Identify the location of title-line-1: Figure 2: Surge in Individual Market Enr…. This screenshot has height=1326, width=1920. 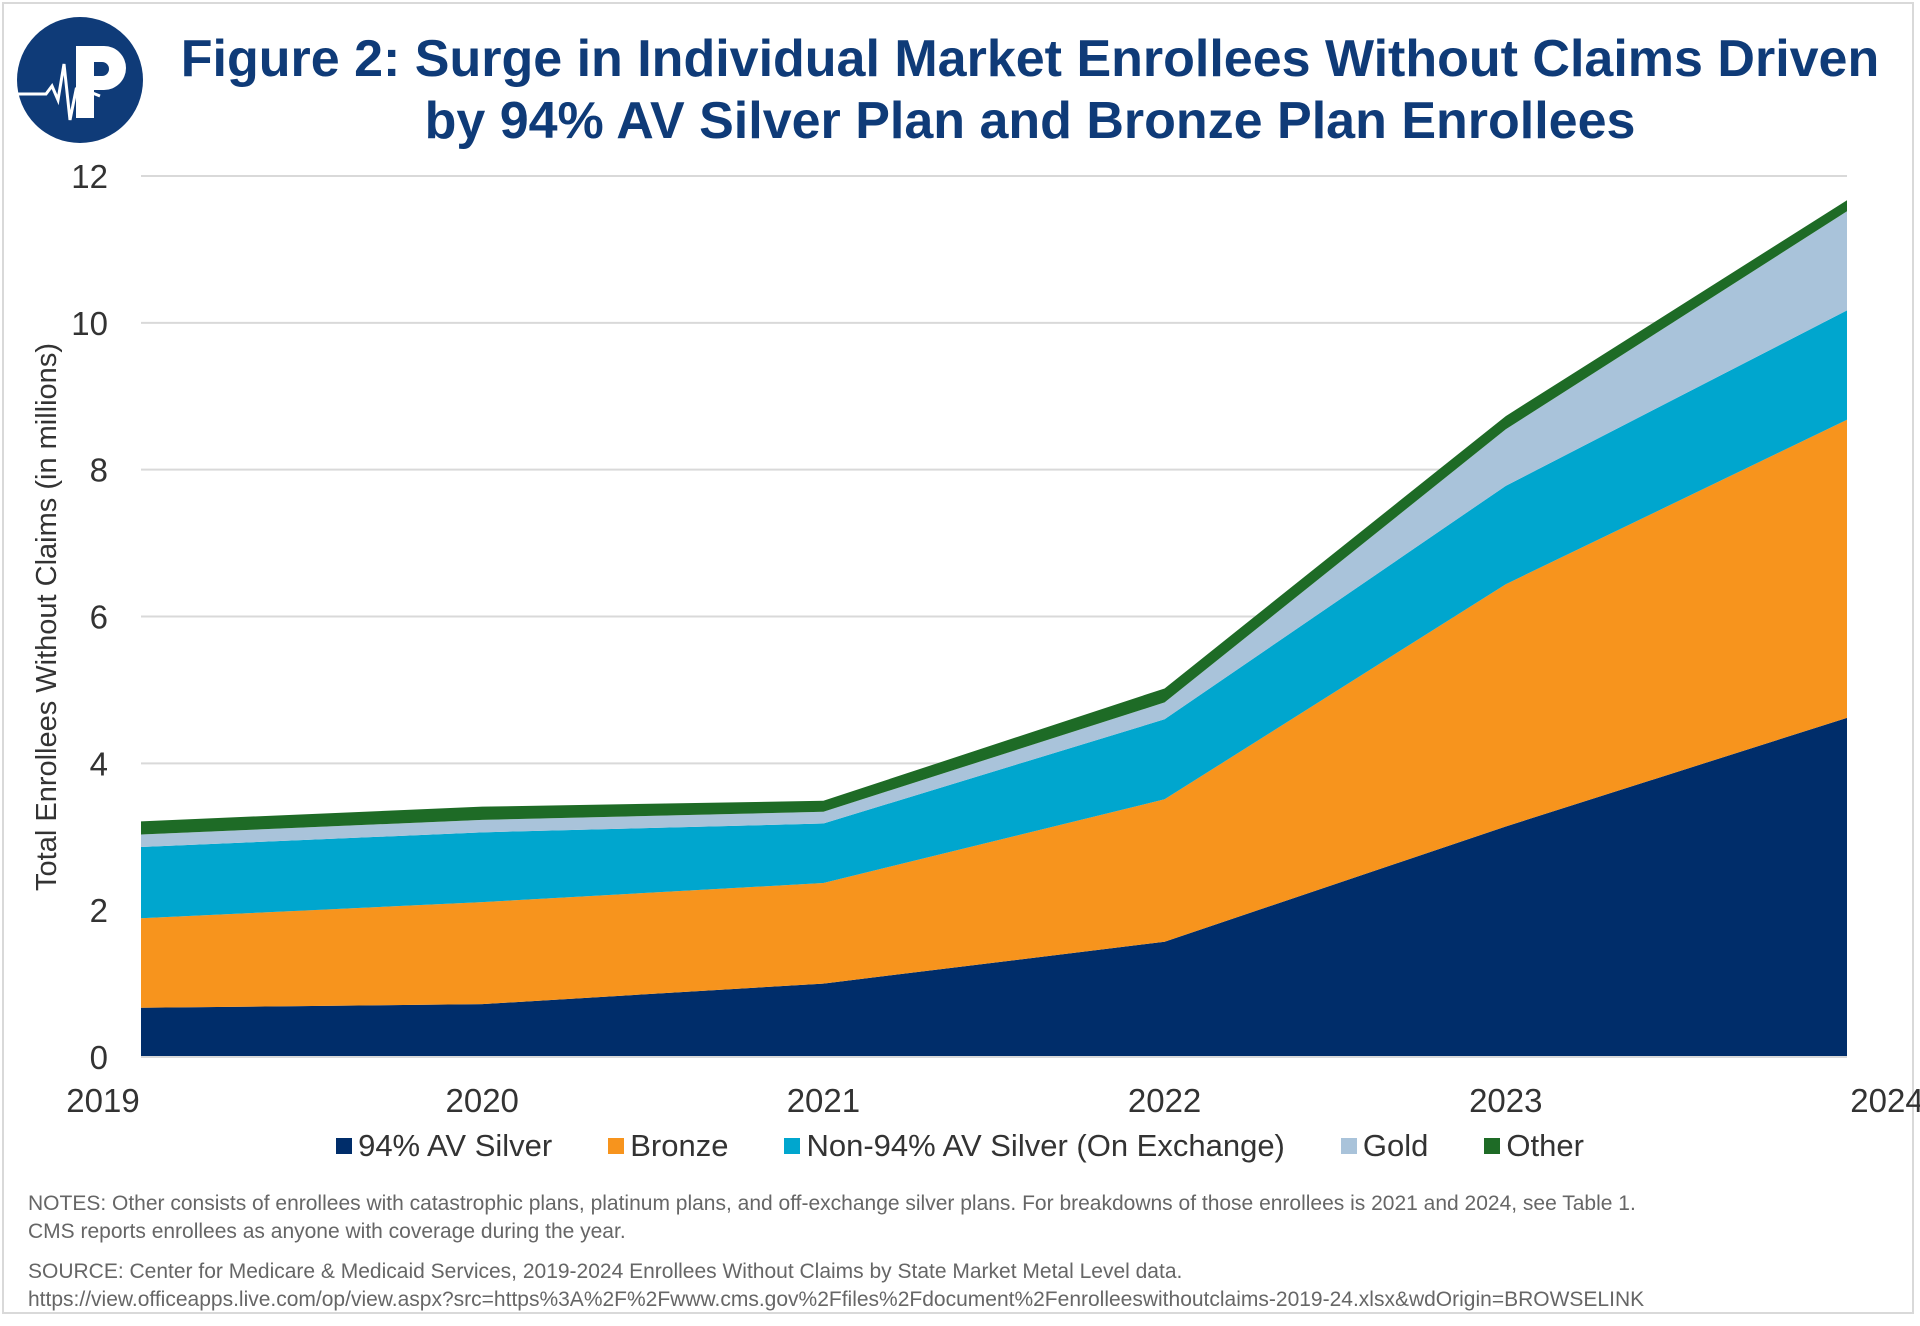
(1030, 59).